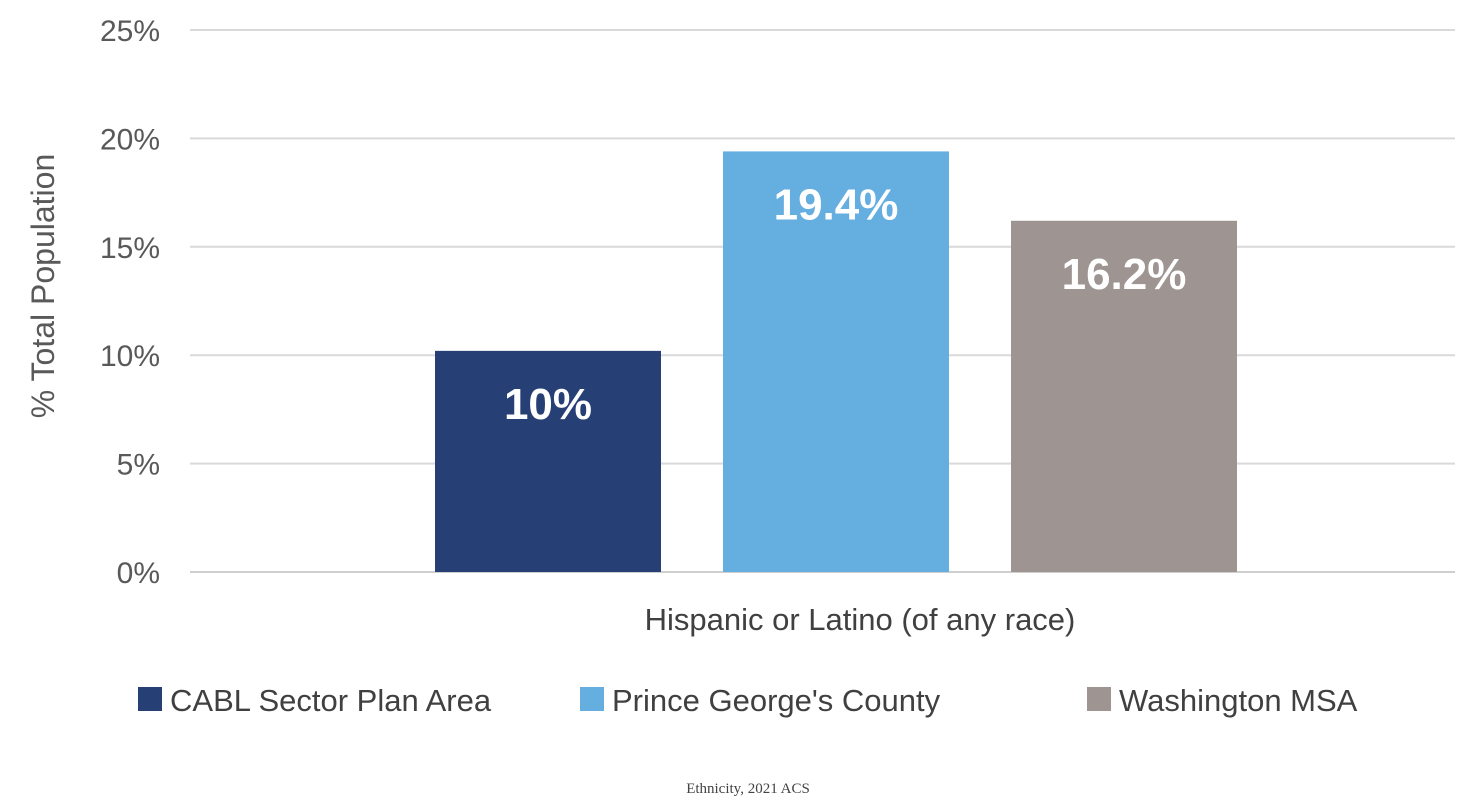 The height and width of the screenshot is (807, 1461). I want to click on y-tick-label: 5%, so click(138, 465).